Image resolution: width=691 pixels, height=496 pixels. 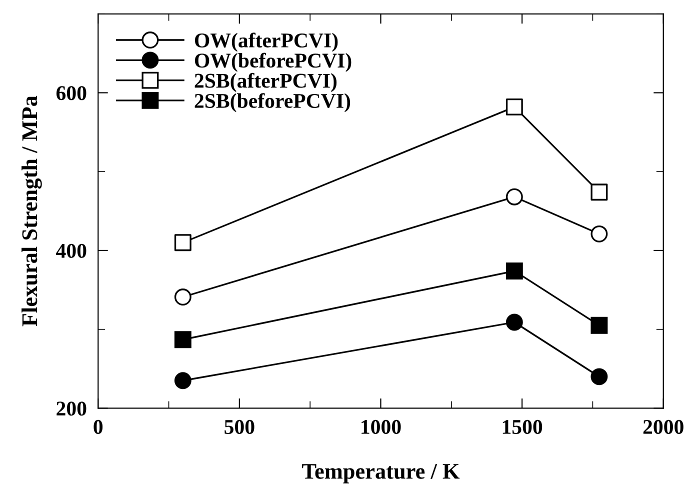 I want to click on legend-label: OW(afterPCVI), so click(x=266, y=42).